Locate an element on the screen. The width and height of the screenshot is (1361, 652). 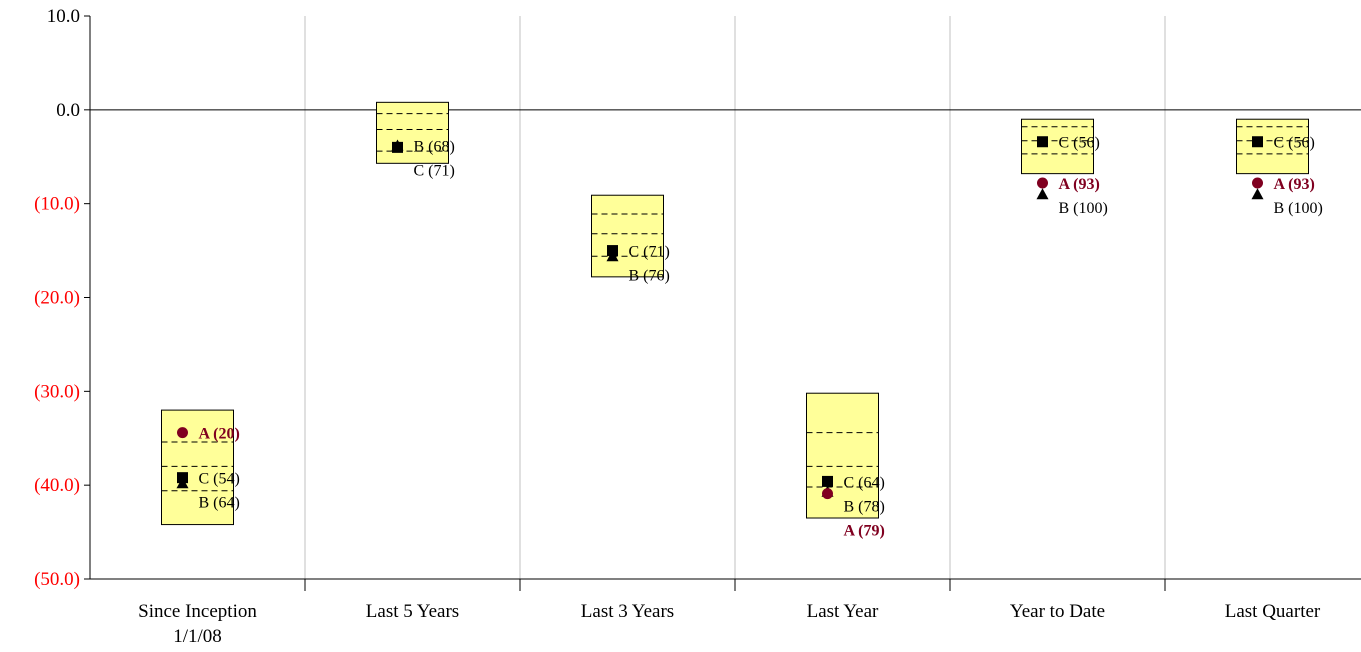
marker-label: C (54) is located at coordinates (219, 479).